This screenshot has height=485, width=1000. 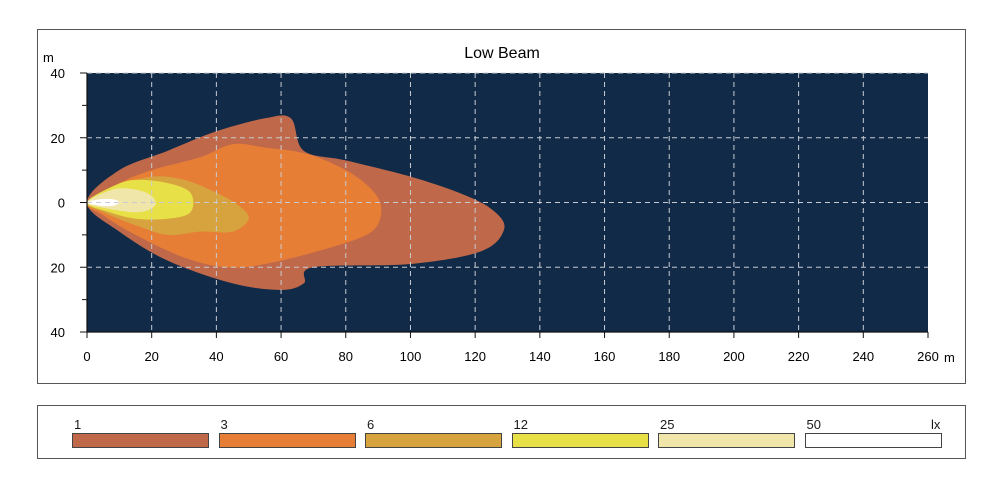 I want to click on x-tick-label: 60, so click(x=281, y=356).